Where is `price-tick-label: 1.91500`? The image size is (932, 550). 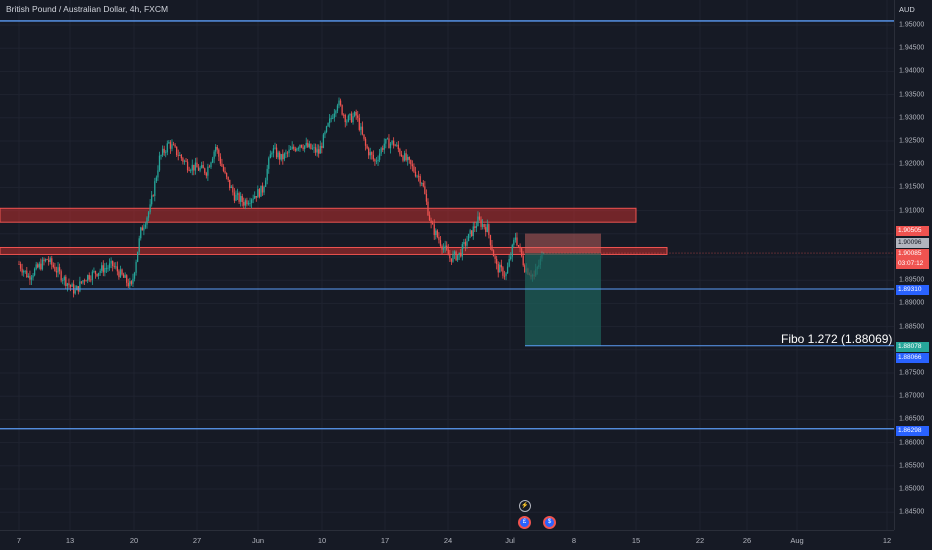 price-tick-label: 1.91500 is located at coordinates (912, 187).